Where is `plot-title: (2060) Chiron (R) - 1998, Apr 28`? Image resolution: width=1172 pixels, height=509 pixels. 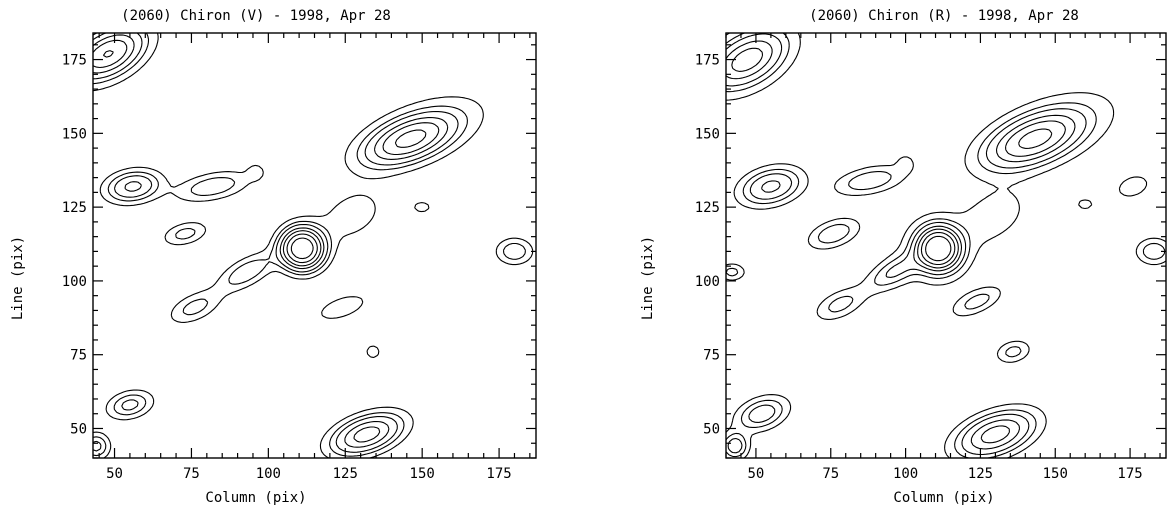 plot-title: (2060) Chiron (R) - 1998, Apr 28 is located at coordinates (944, 16).